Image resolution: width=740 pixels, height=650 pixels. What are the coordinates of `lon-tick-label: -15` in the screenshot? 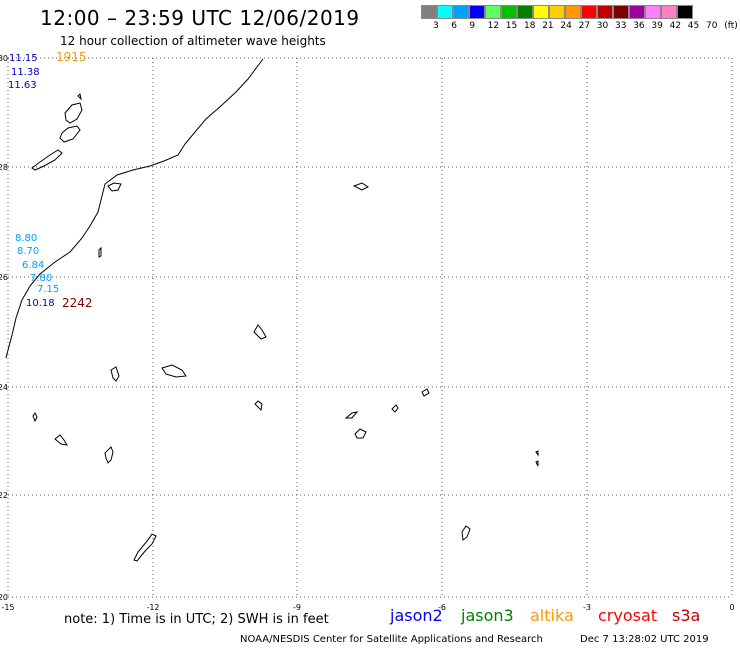 It's located at (7, 607).